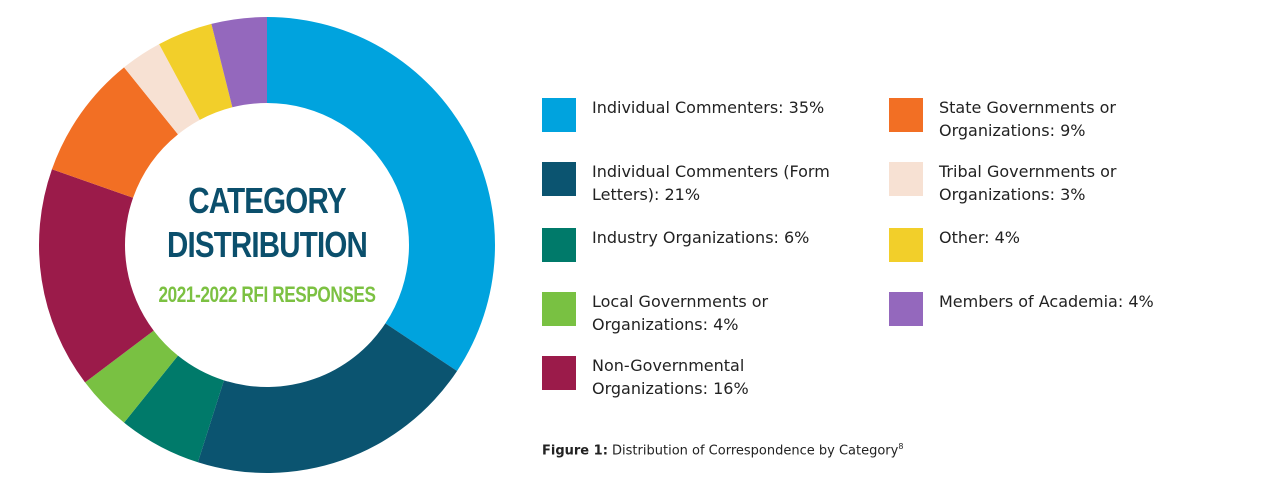 This screenshot has width=1280, height=494. I want to click on legend-item-members-of-academia: Members of Academia: 4%, so click(1034, 309).